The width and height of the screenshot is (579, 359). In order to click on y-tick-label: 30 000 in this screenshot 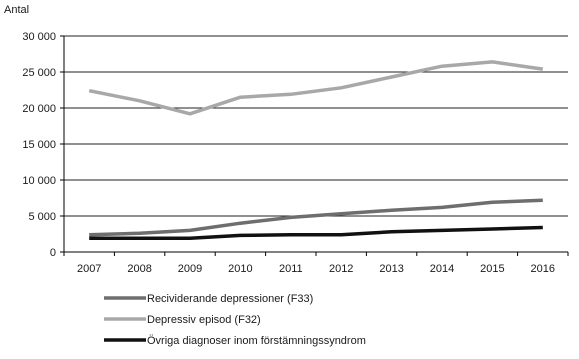, I will do `click(39, 37)`.